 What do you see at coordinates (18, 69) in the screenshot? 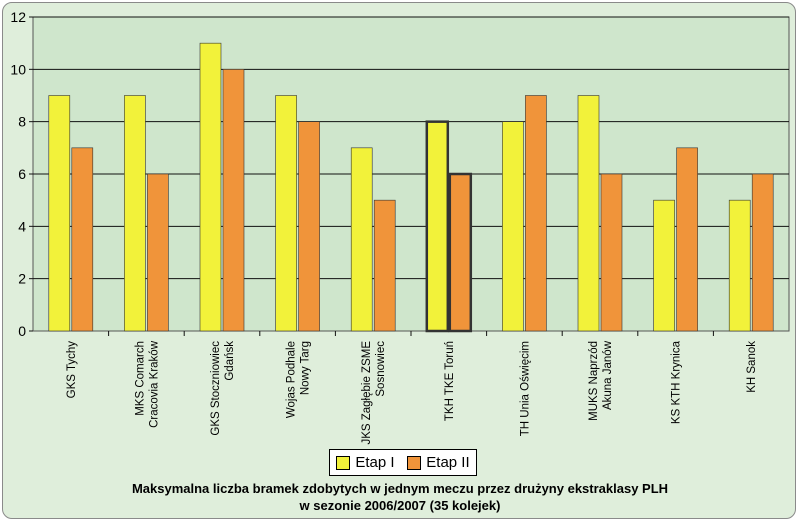
I see `y-tick-label-10: 10` at bounding box center [18, 69].